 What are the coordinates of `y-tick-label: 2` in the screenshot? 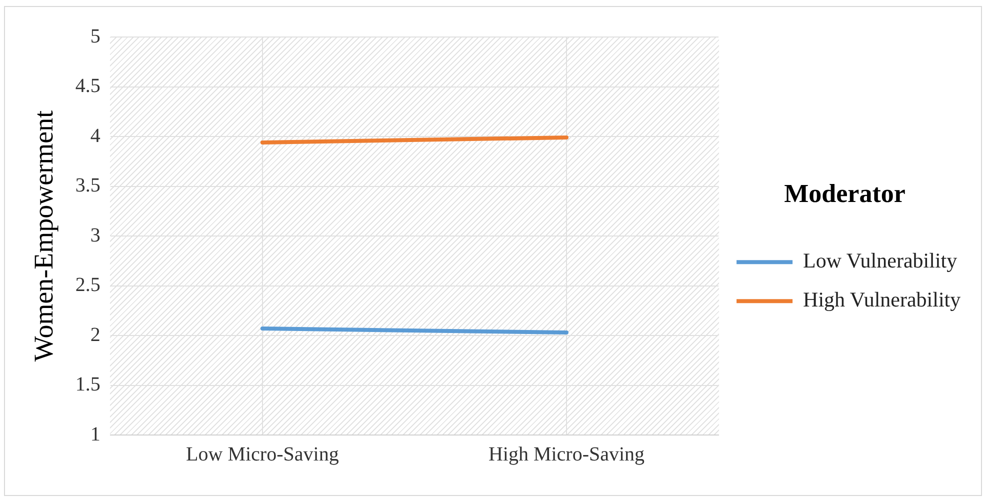 It's located at (95, 335).